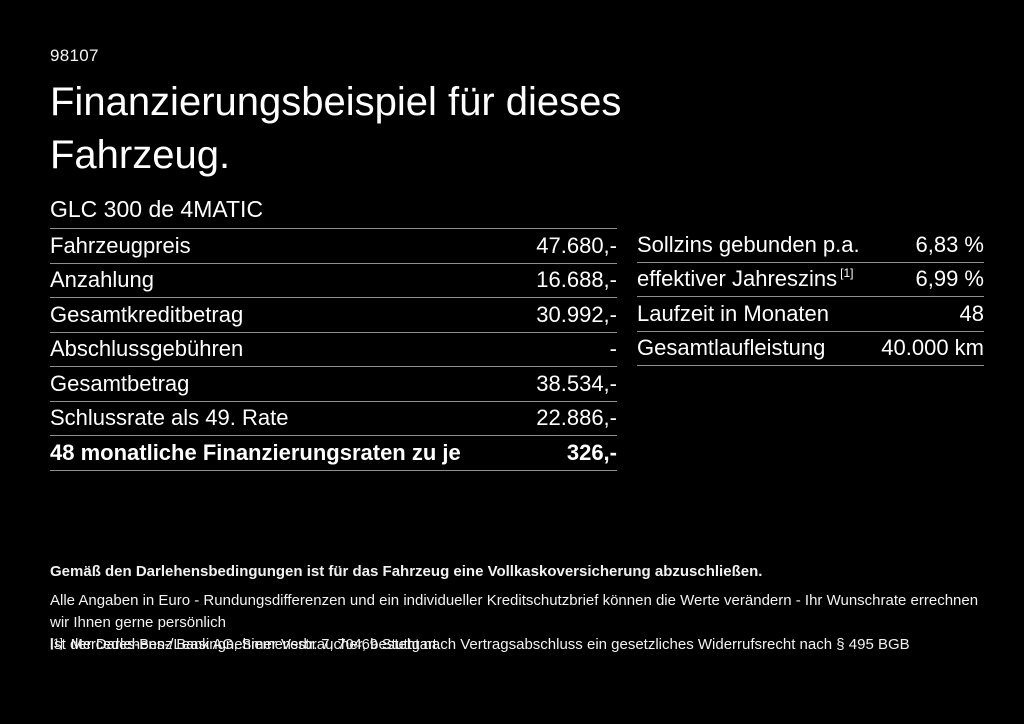 This screenshot has height=724, width=1024. Describe the element at coordinates (120, 383) in the screenshot. I see `row-label: Gesamtbetrag` at that location.